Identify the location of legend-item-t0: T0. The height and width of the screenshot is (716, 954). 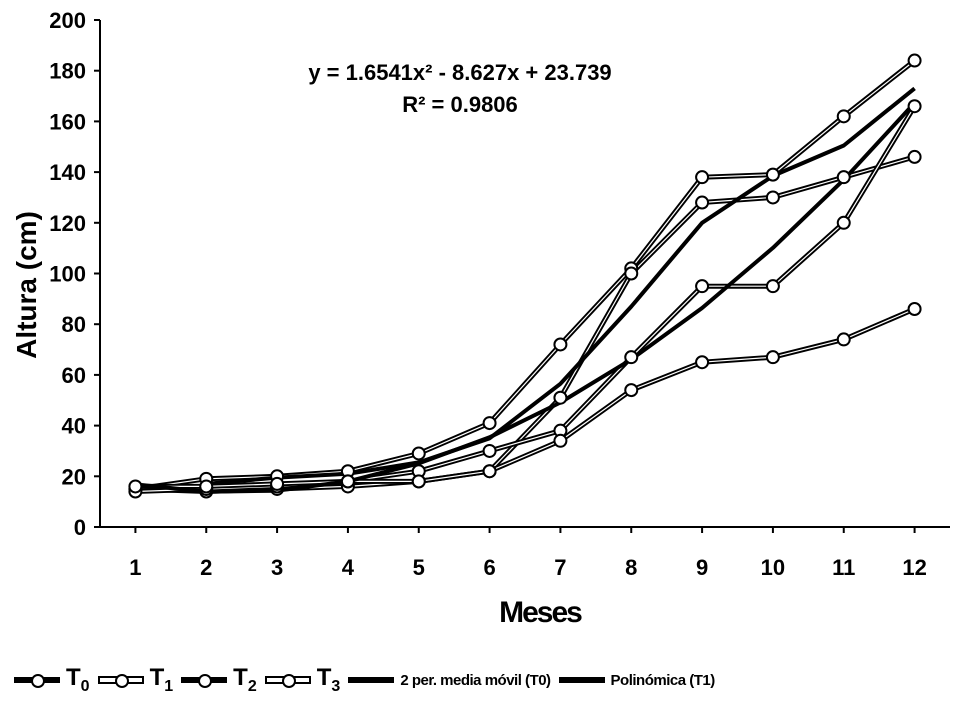
(52, 680).